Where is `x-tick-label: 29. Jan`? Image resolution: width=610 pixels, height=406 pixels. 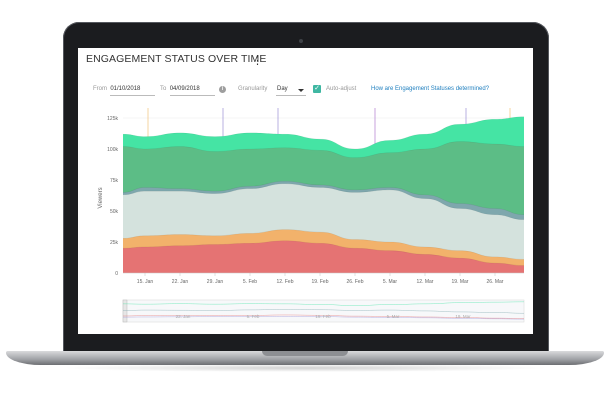 x-tick-label: 29. Jan is located at coordinates (215, 282).